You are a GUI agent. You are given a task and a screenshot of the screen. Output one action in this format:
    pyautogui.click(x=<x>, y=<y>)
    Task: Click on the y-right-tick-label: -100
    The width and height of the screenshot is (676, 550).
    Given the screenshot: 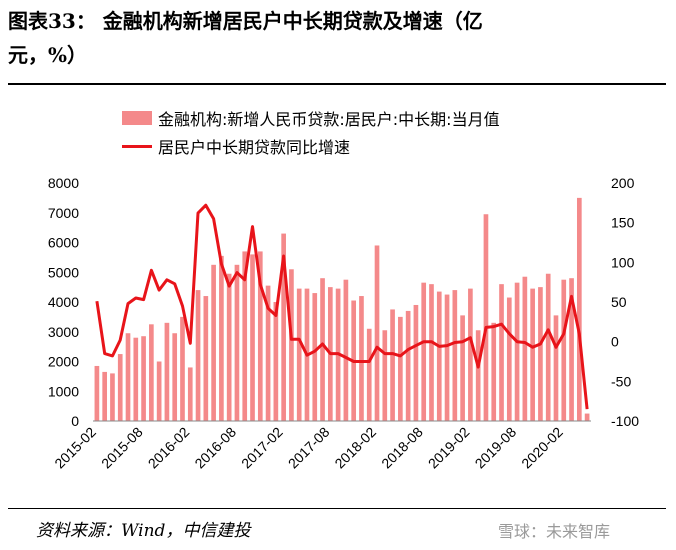 What is the action you would take?
    pyautogui.click(x=625, y=421)
    